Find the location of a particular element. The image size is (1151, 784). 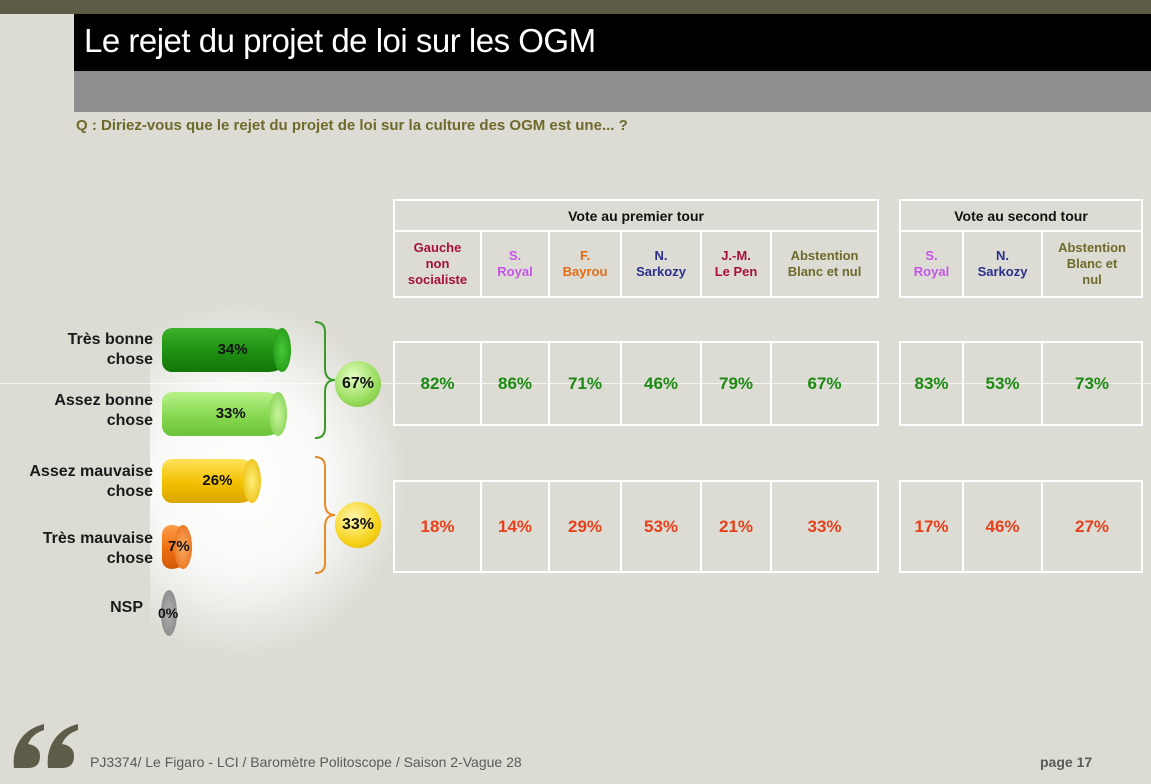

table-cell: 17% is located at coordinates (931, 526).